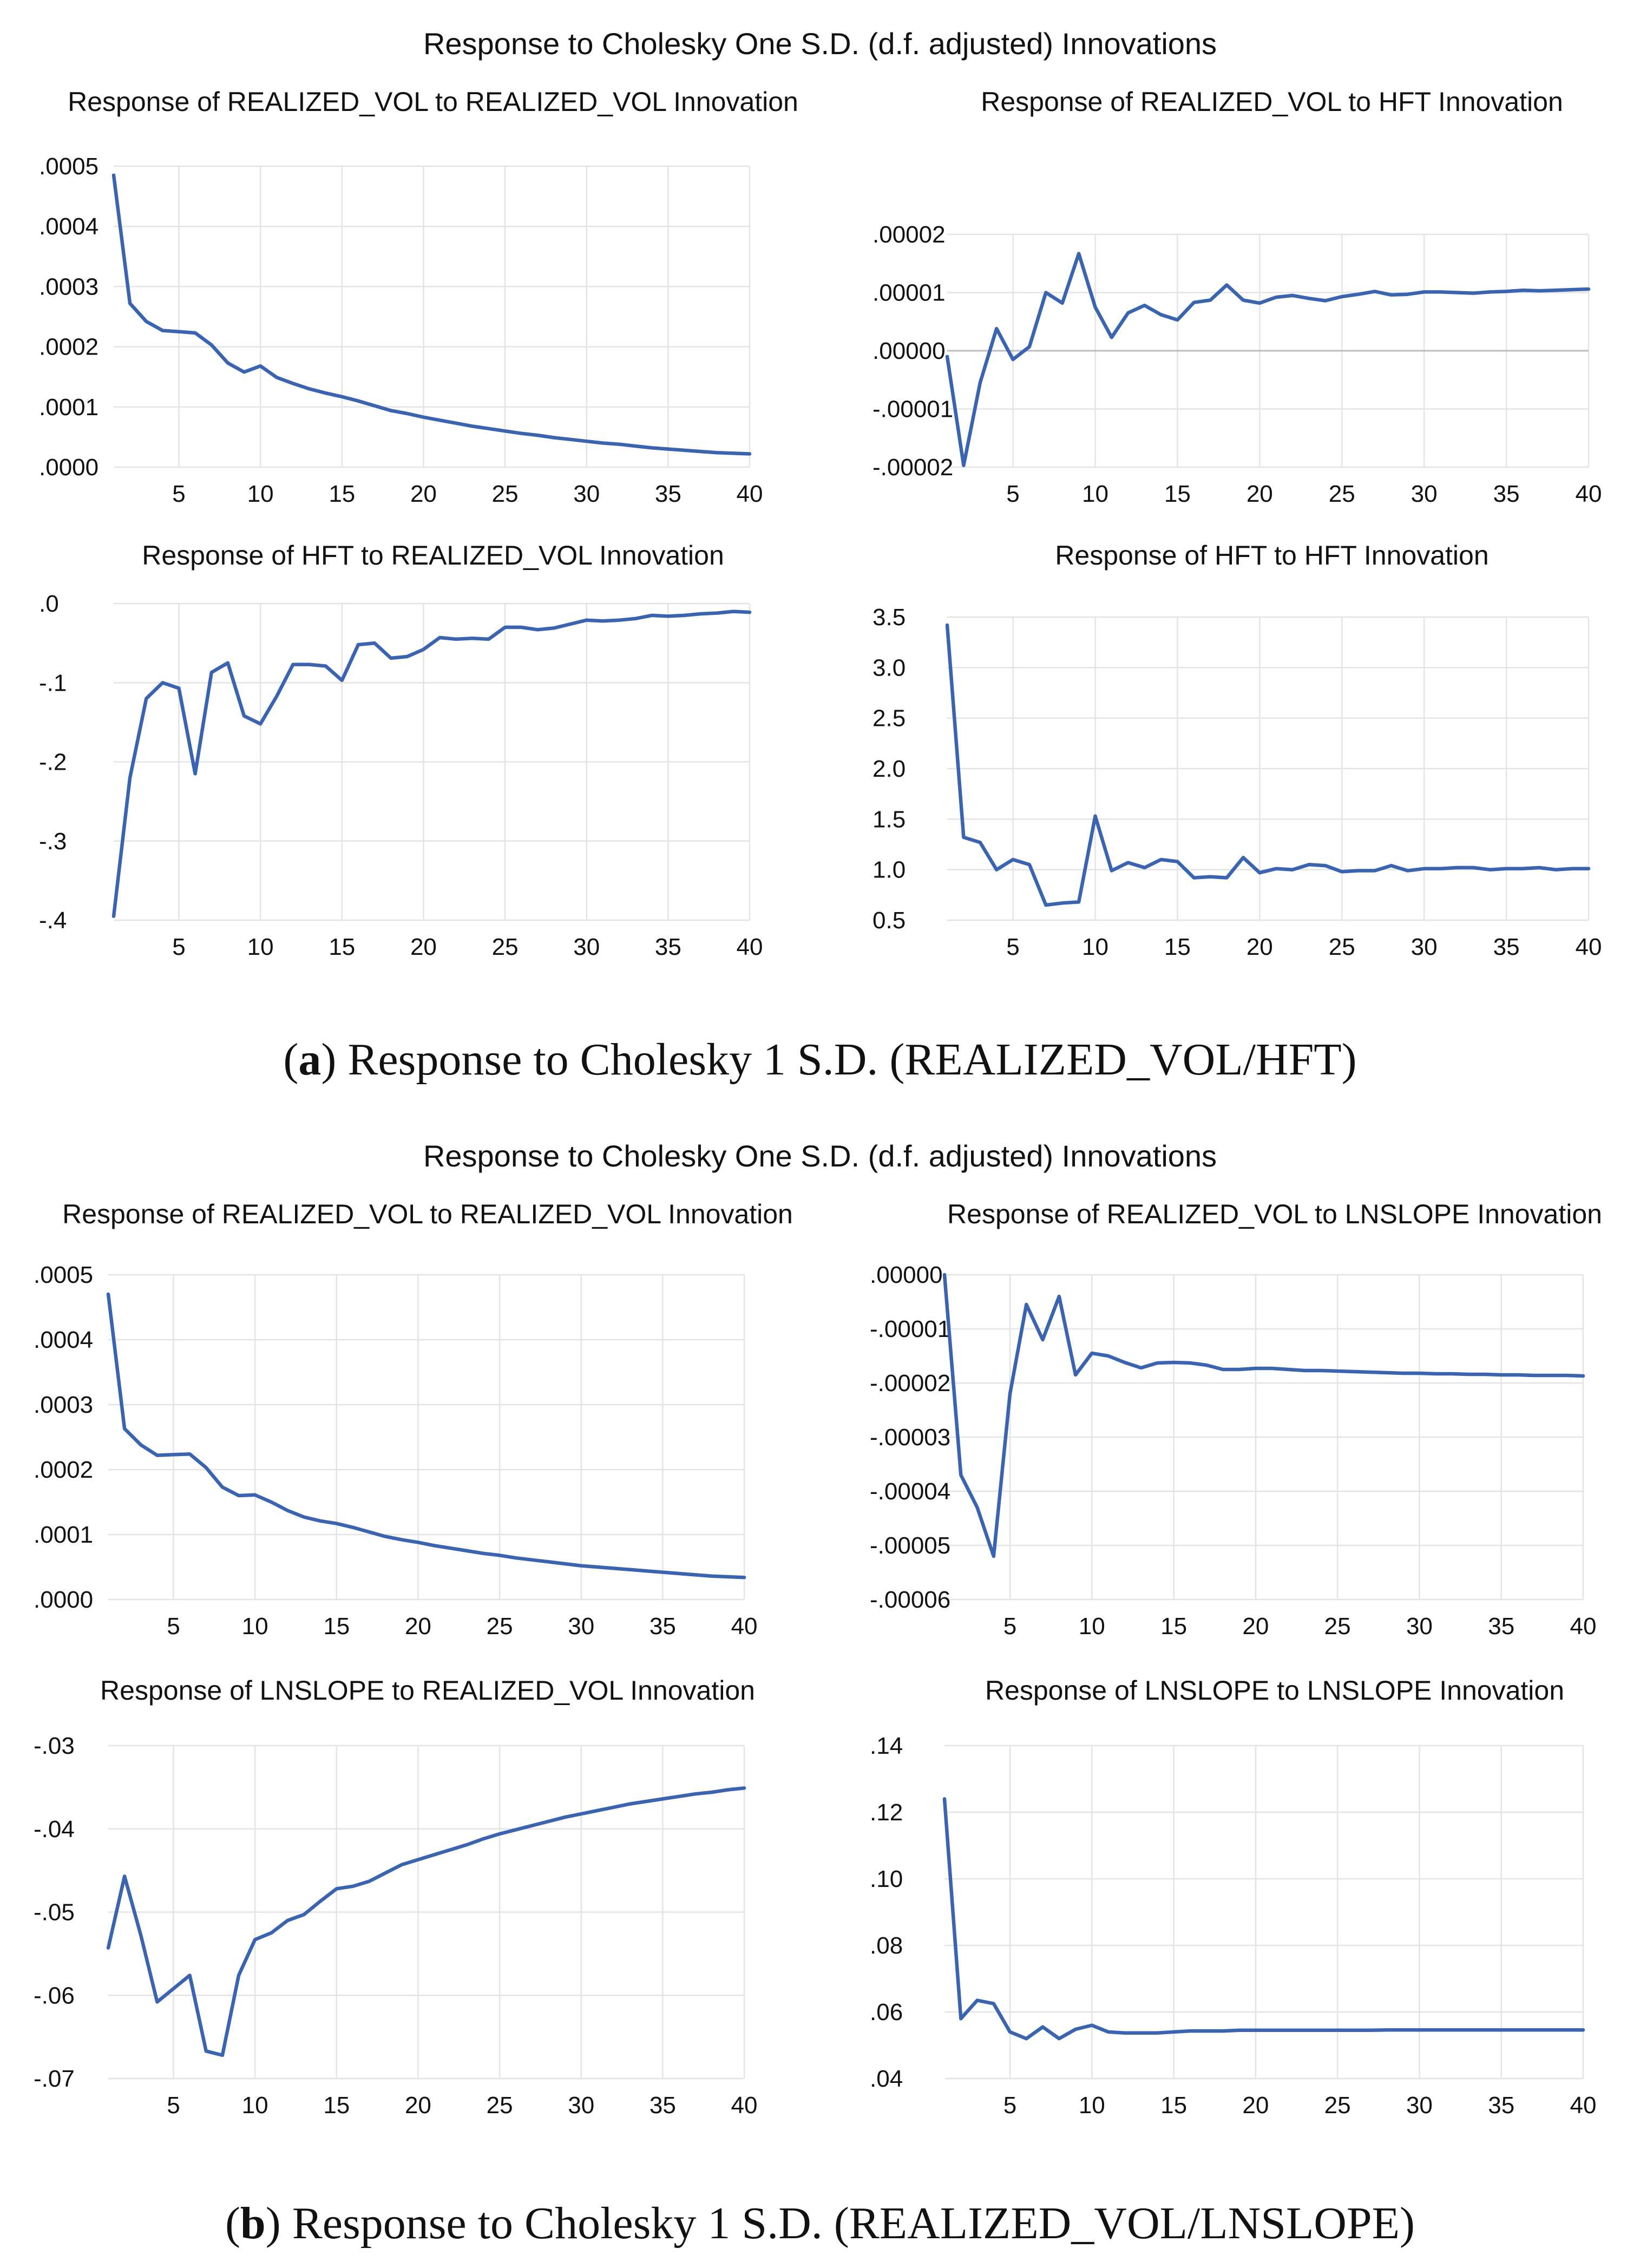 Image resolution: width=1640 pixels, height=2268 pixels. What do you see at coordinates (55, 1995) in the screenshot?
I see `y-tick-label: -.06` at bounding box center [55, 1995].